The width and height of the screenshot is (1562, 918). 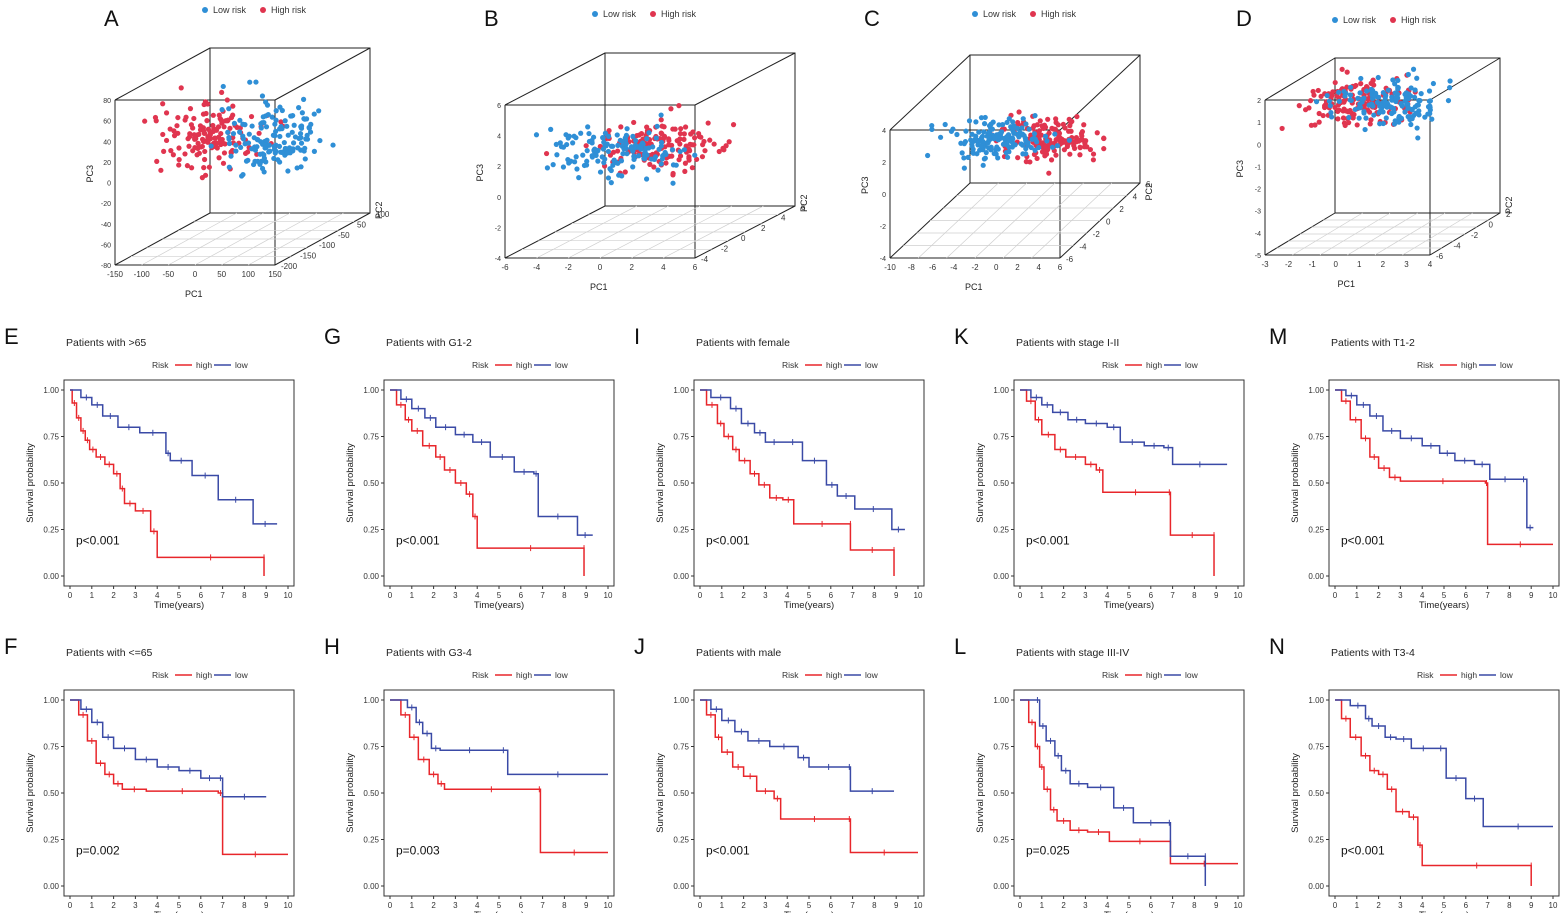 I want to click on x-tick-label: 10, so click(x=918, y=595).